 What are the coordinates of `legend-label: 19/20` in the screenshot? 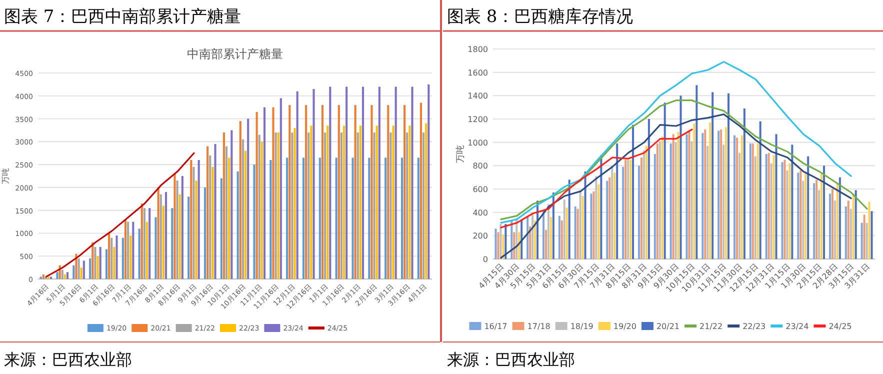 It's located at (624, 327).